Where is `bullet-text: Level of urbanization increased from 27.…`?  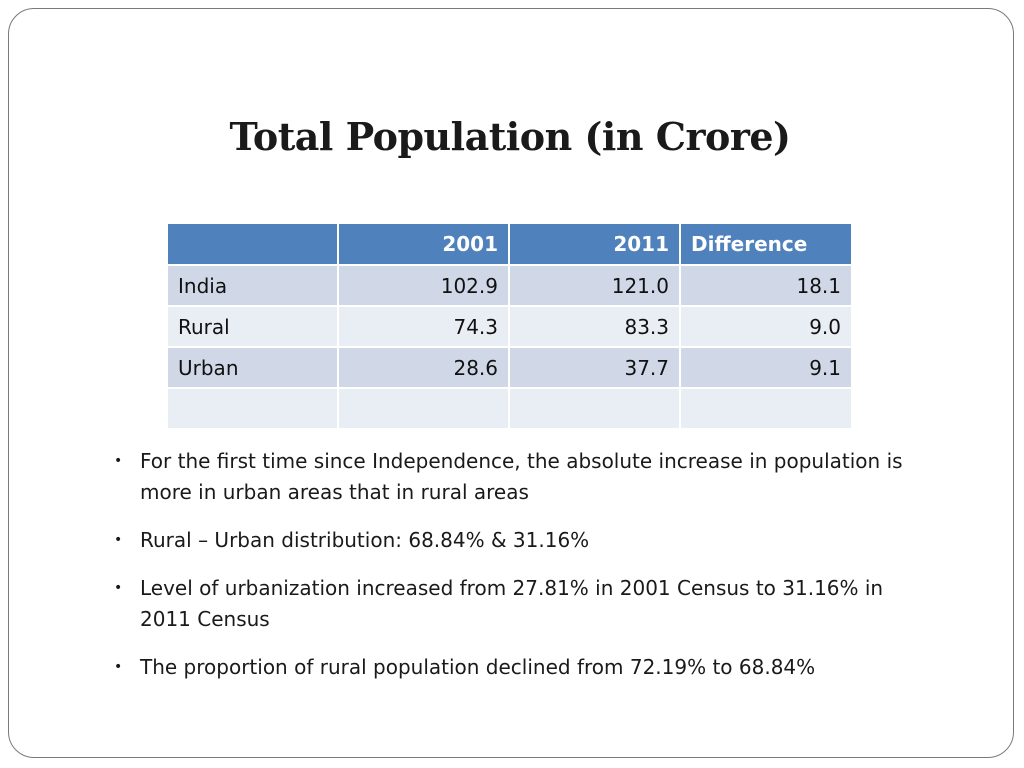
bullet-text: Level of urbanization increased from 27.… is located at coordinates (512, 603).